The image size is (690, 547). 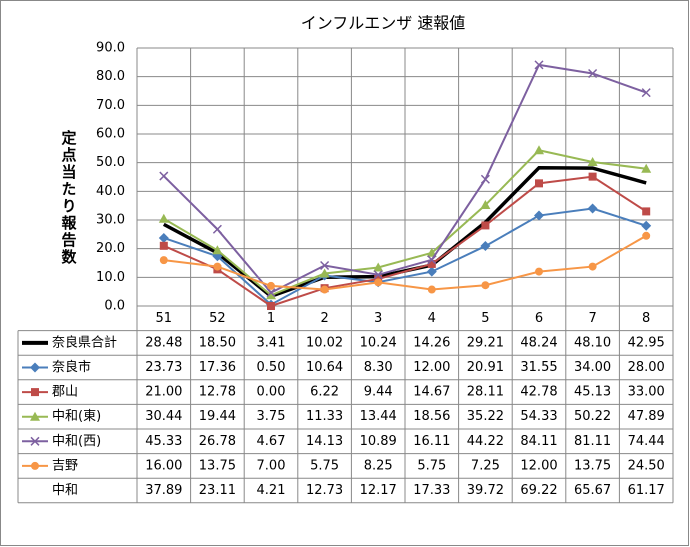 I want to click on table-cell: 48.24, so click(x=538, y=342).